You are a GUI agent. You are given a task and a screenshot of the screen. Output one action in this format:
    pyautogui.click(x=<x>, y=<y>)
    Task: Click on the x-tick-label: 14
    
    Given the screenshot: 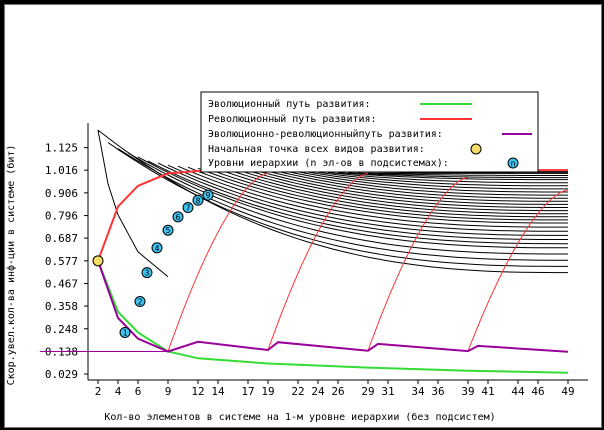 What is the action you would take?
    pyautogui.click(x=218, y=391)
    